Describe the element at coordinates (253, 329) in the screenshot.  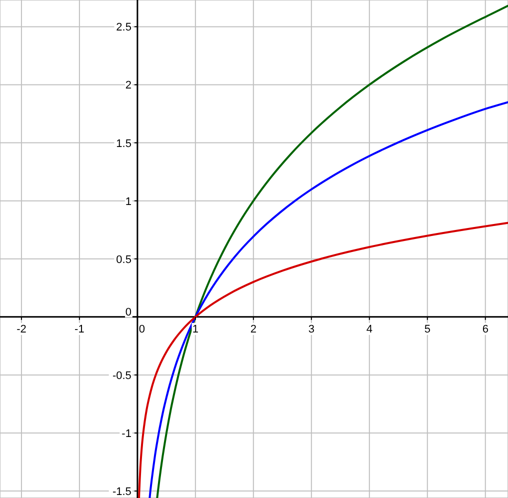
I see `x-tick-label: 2` at that location.